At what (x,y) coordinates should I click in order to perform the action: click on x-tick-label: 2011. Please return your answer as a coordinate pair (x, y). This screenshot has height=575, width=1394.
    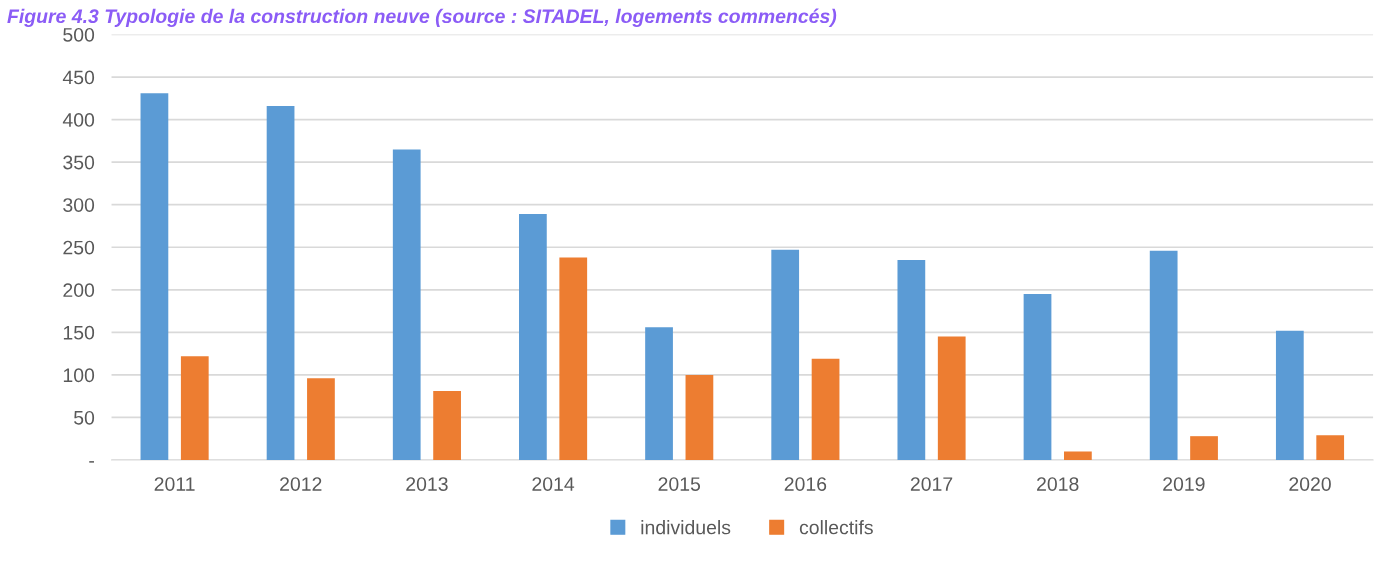
    Looking at the image, I should click on (174, 484).